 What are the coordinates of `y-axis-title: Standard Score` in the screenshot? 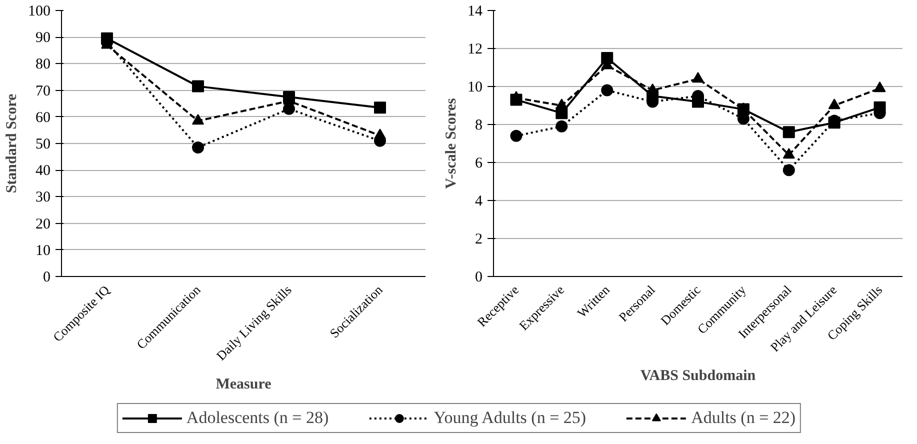 It's located at (12, 144).